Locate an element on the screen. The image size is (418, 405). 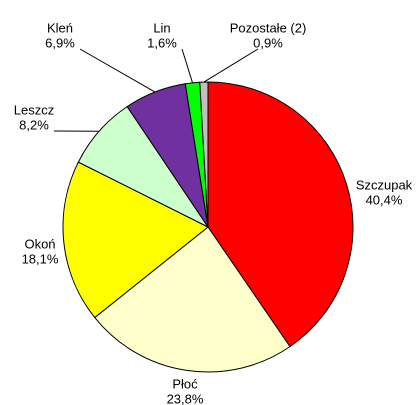
slice-label: Kleń is located at coordinates (60, 27).